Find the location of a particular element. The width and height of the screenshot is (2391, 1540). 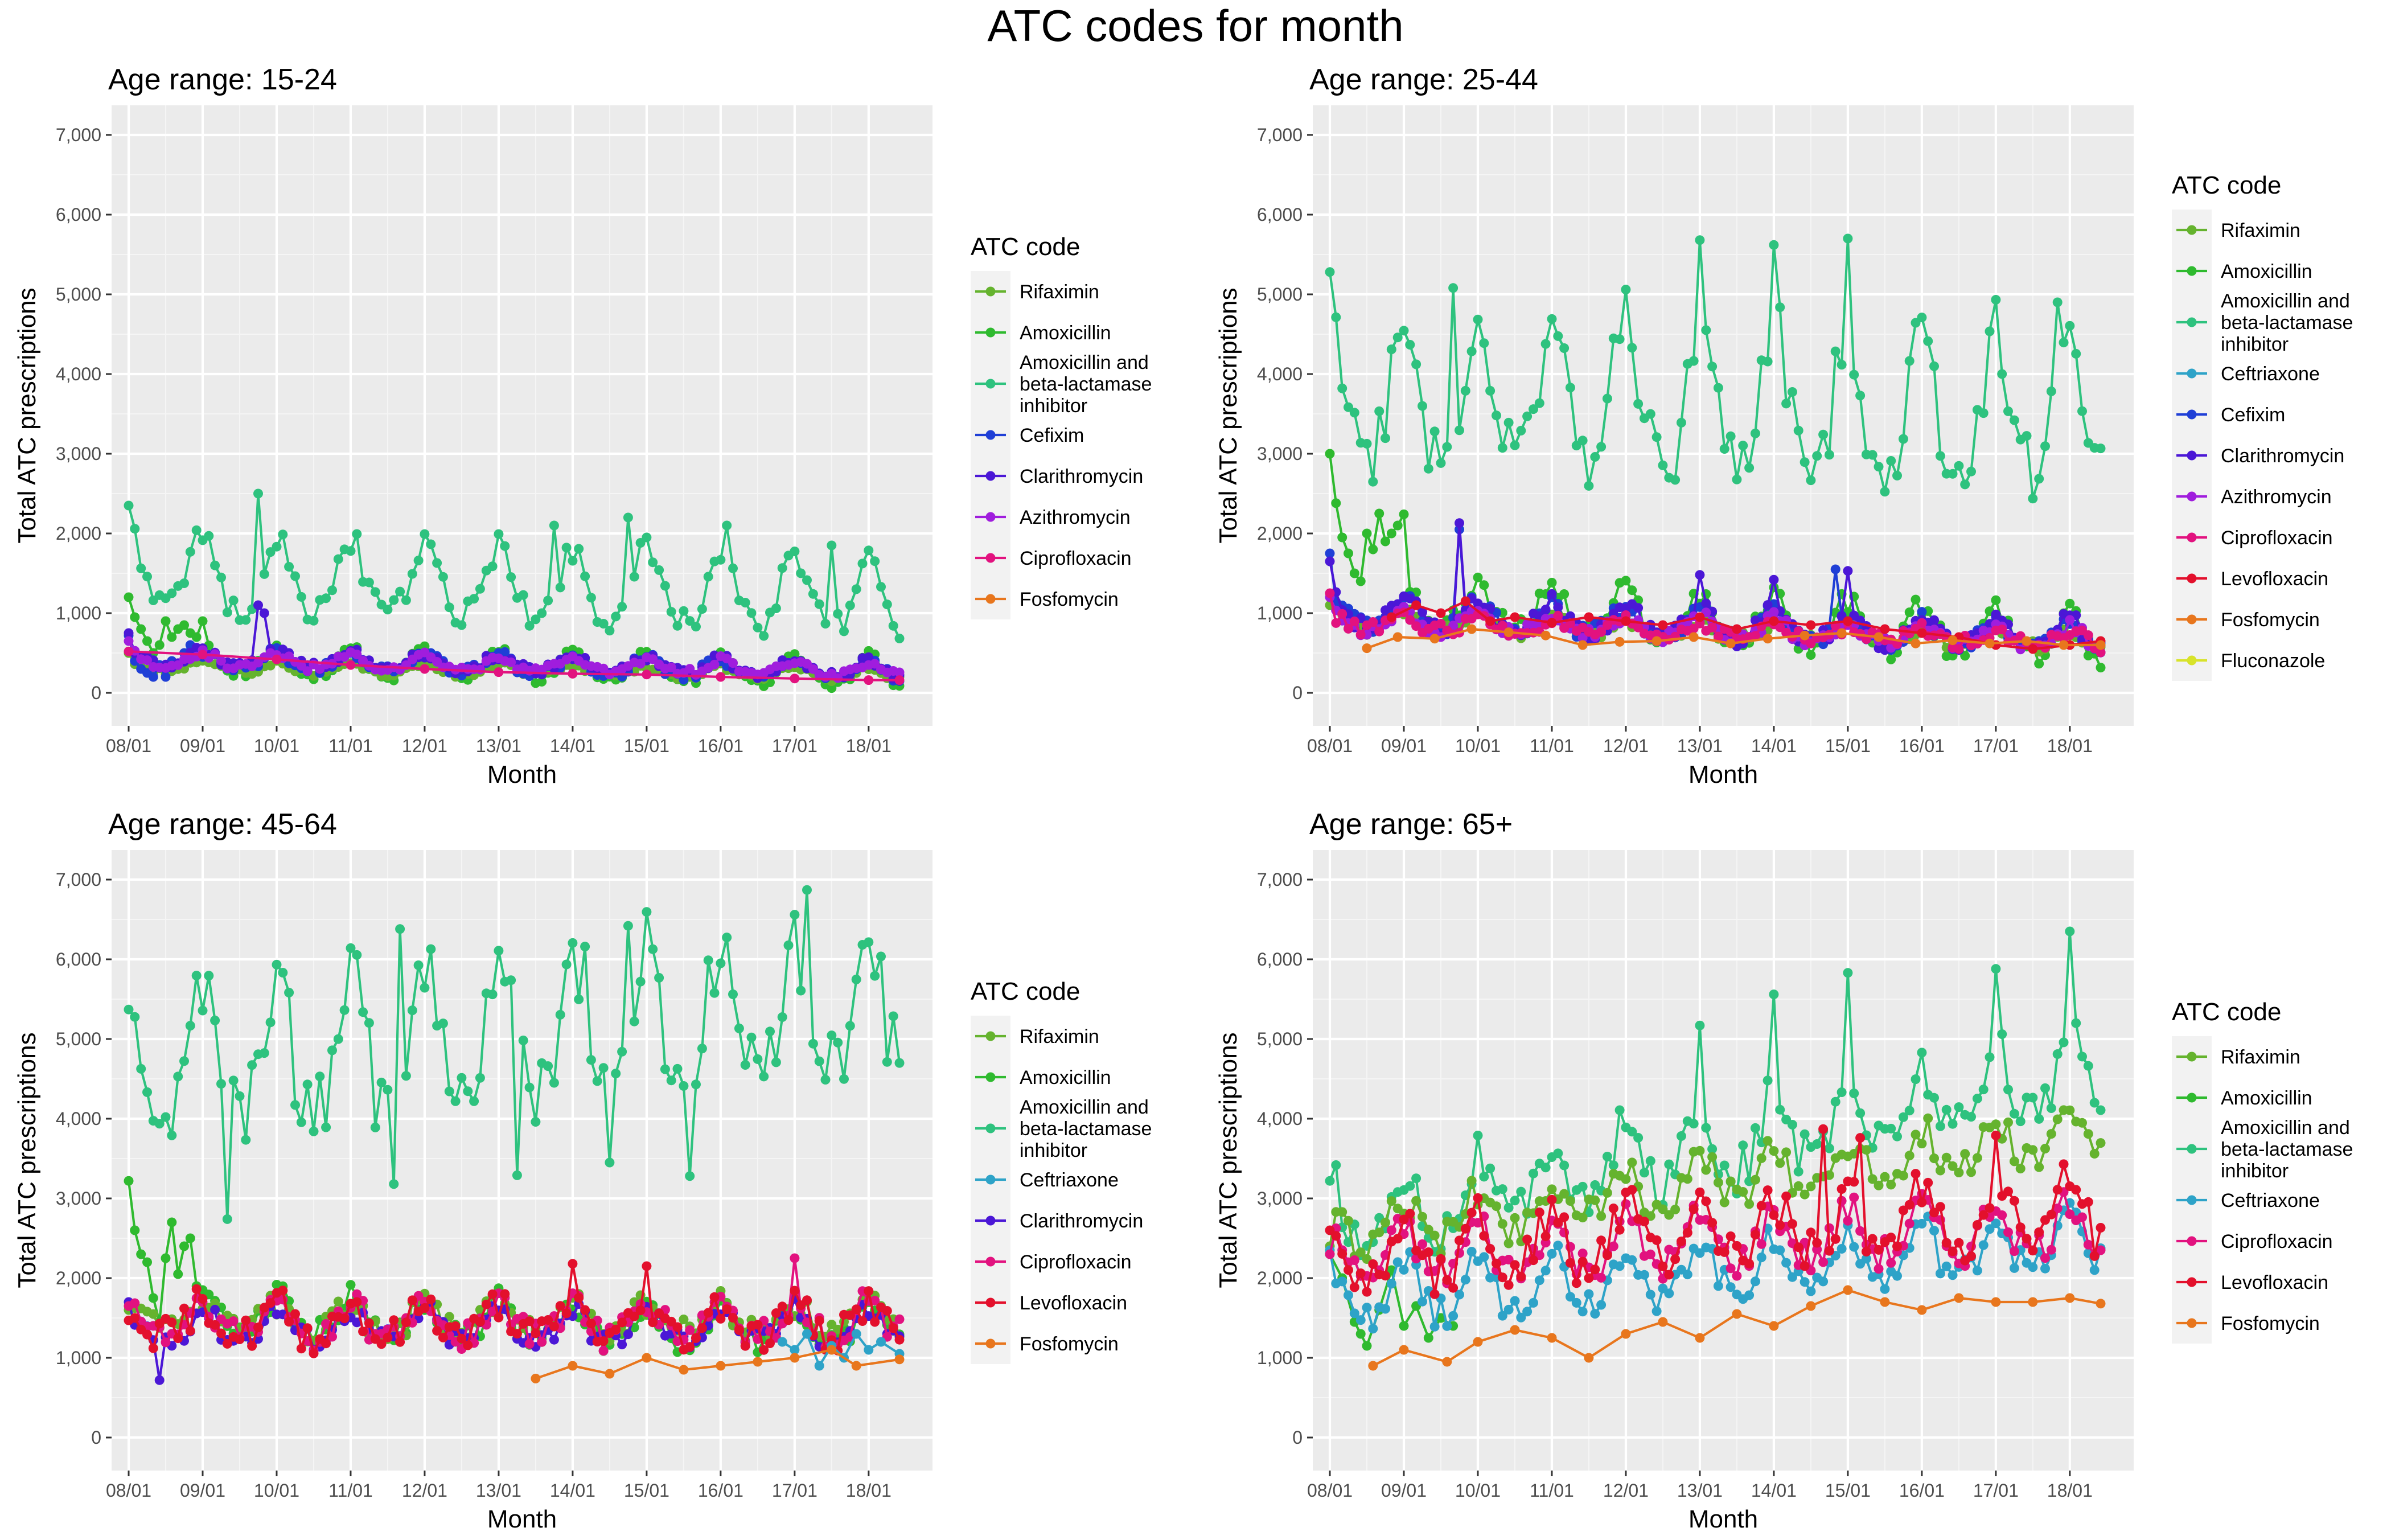

x-tick-label: 10/01 is located at coordinates (276, 746).